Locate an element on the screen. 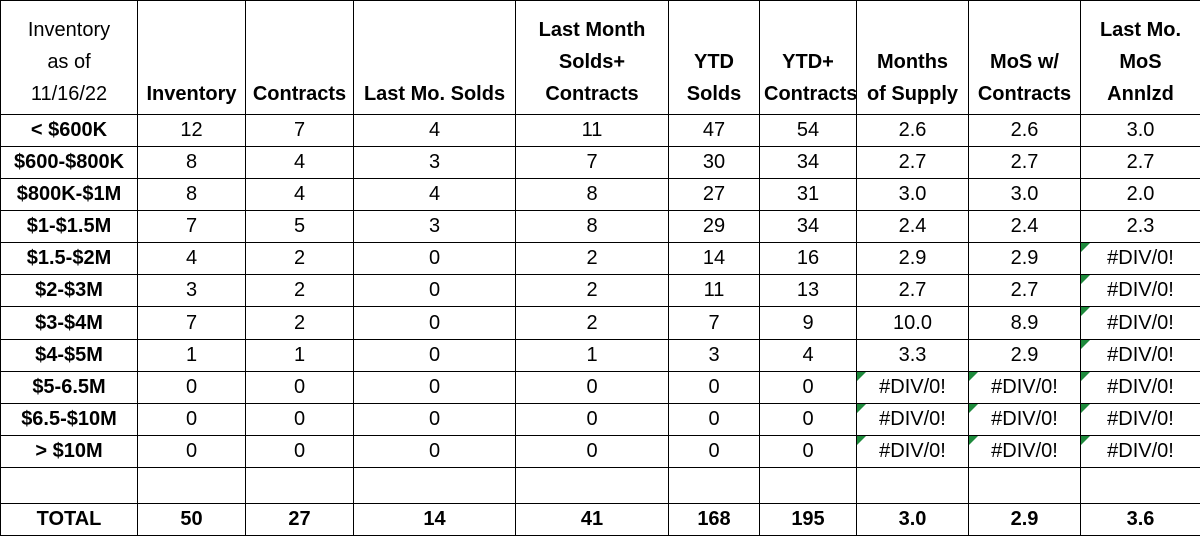 This screenshot has width=1200, height=536. header-cell: YTD+ Contracts is located at coordinates (808, 58).